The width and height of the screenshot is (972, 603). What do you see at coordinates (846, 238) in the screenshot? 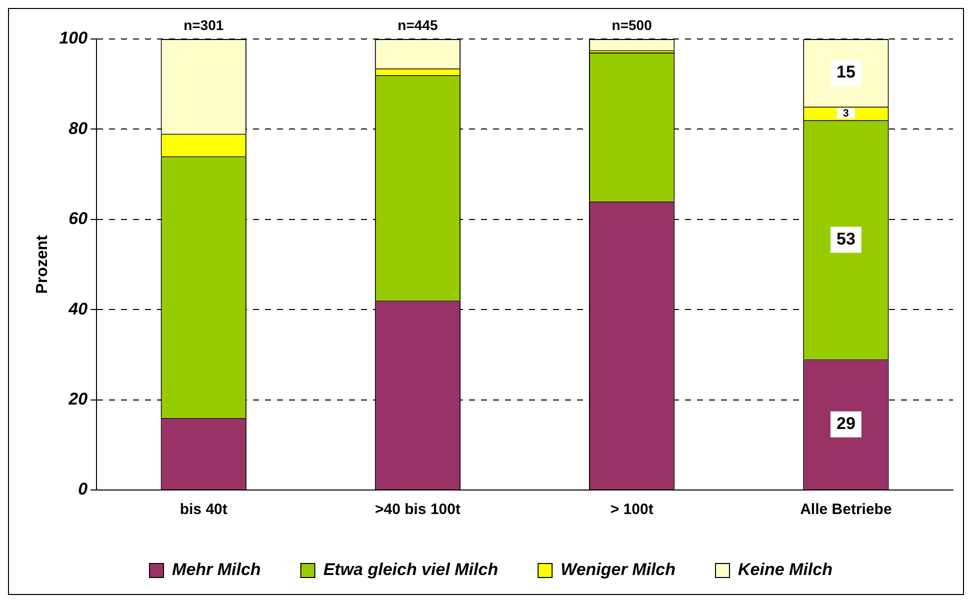
I see `data-label: 53` at bounding box center [846, 238].